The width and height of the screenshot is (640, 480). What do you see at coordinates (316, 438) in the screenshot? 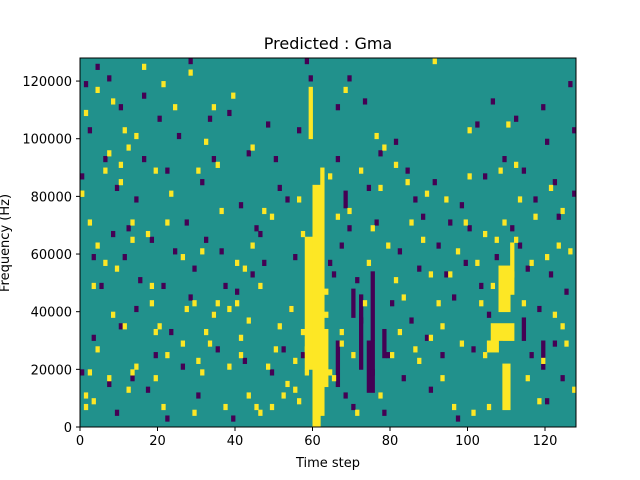
I see `x-axis-ticks: 0 20 40 60 80 100 120` at bounding box center [316, 438].